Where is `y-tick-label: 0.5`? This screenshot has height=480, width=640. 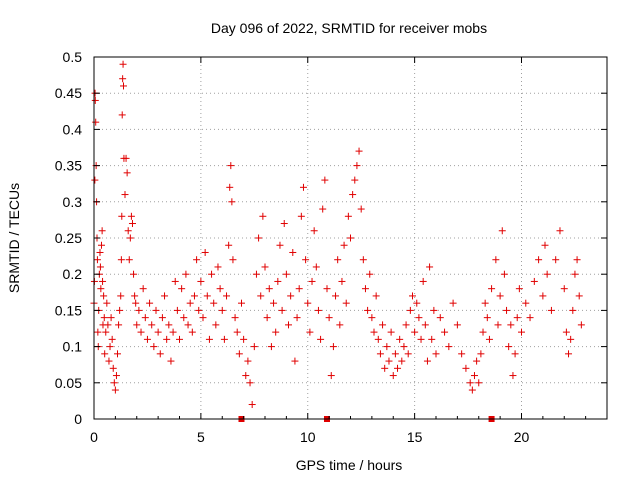
y-tick-label: 0.5 is located at coordinates (73, 57).